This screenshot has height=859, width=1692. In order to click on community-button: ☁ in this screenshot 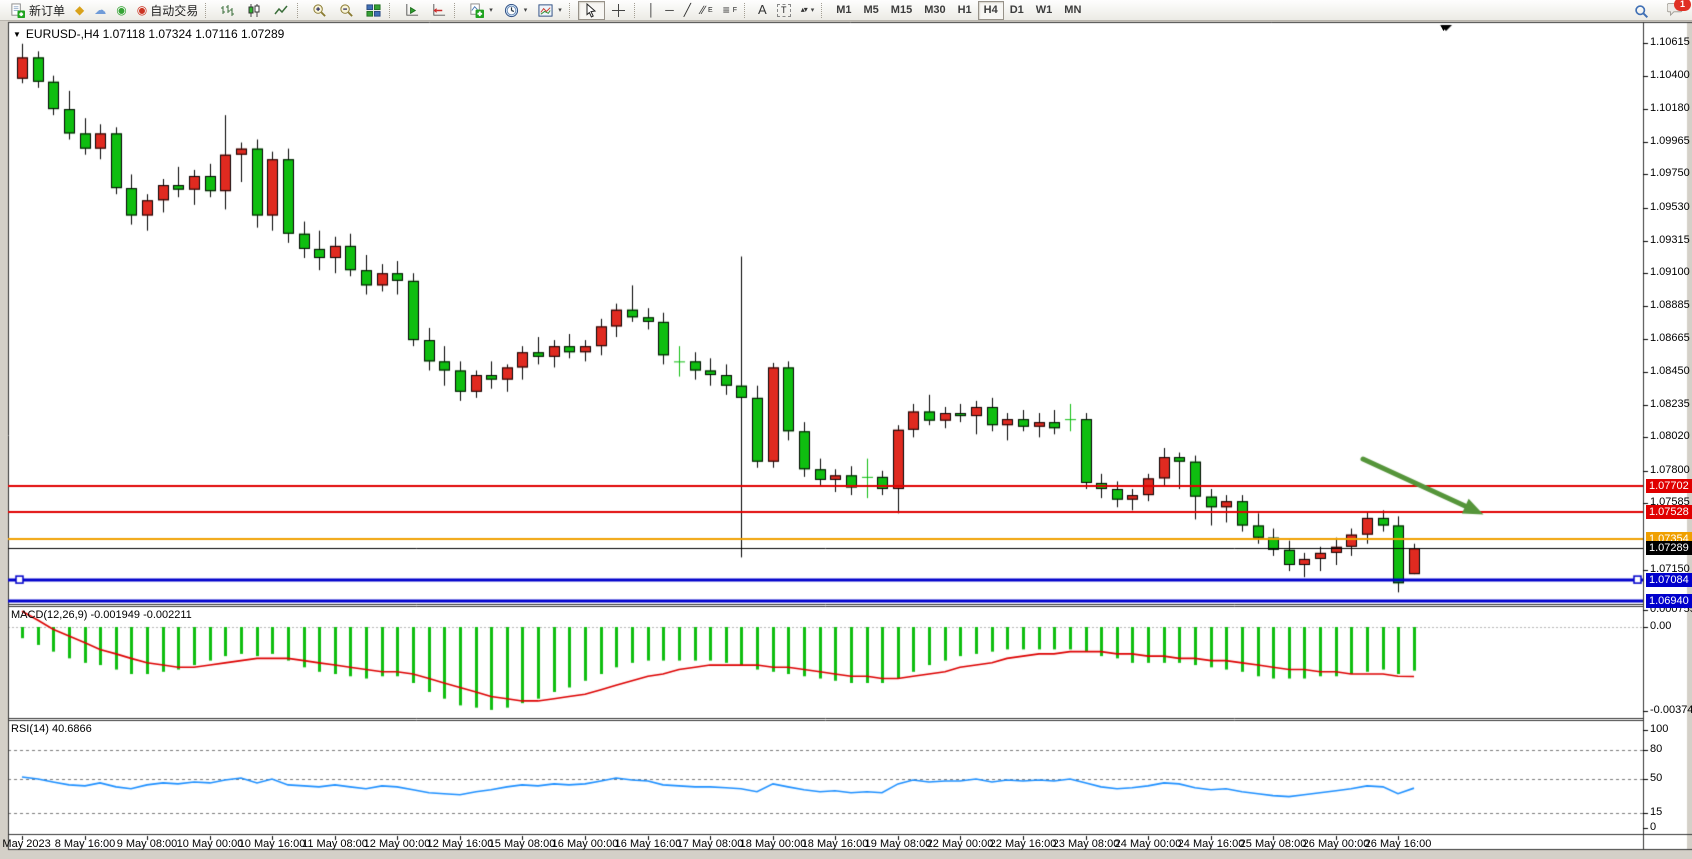, I will do `click(100, 10)`.